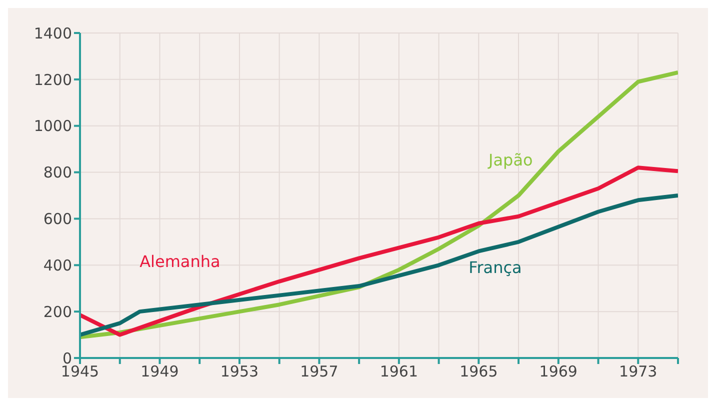  I want to click on series-label: Alemanha, so click(180, 261).